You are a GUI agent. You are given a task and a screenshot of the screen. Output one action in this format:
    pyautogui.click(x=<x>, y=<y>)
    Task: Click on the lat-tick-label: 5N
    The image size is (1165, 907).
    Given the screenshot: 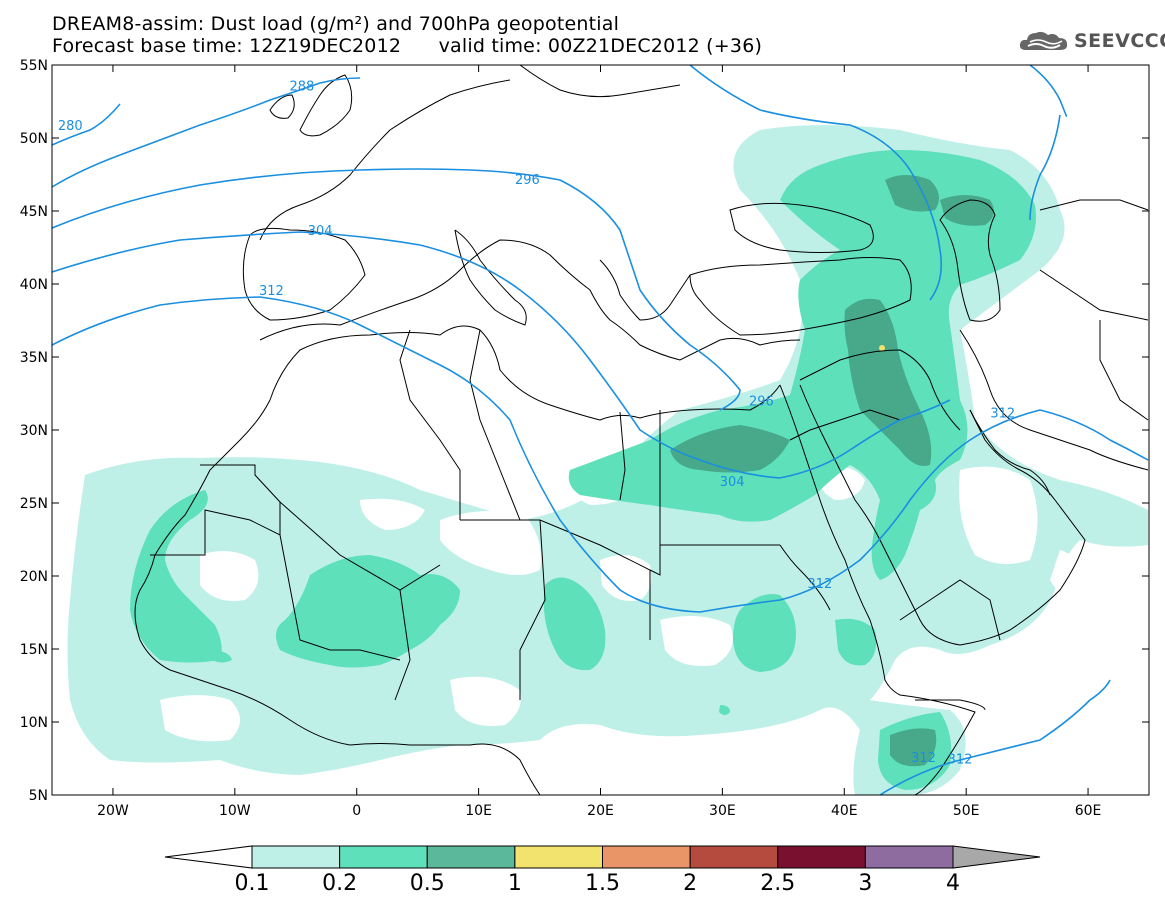 What is the action you would take?
    pyautogui.click(x=38, y=796)
    